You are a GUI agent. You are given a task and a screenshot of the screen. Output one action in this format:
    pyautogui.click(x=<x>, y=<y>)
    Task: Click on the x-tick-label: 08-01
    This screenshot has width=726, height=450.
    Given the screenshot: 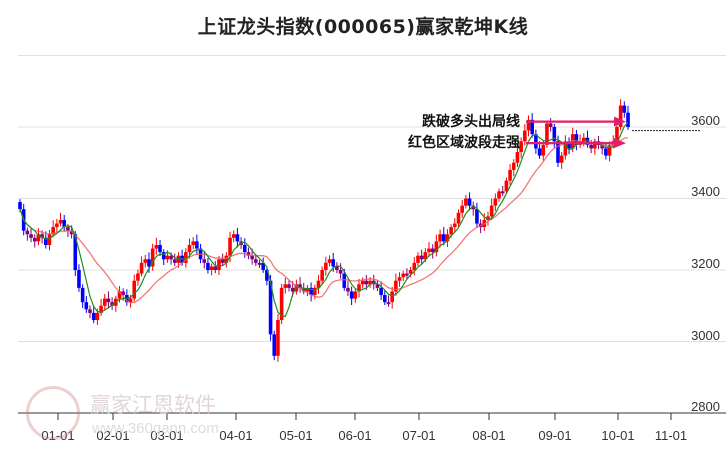 What is the action you would take?
    pyautogui.click(x=489, y=435)
    